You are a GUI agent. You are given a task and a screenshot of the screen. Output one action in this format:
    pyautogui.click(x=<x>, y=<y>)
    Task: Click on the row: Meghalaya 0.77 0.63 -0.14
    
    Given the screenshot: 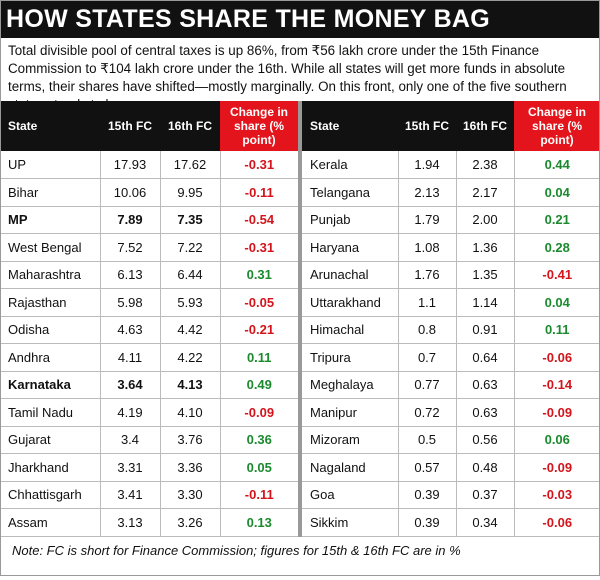 What is the action you would take?
    pyautogui.click(x=451, y=385)
    